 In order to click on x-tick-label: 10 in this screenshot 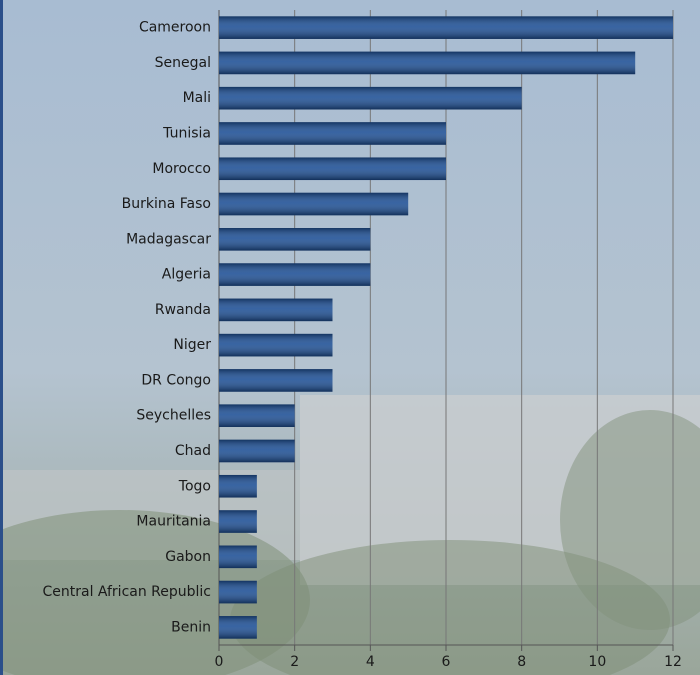, I will do `click(597, 662)`.